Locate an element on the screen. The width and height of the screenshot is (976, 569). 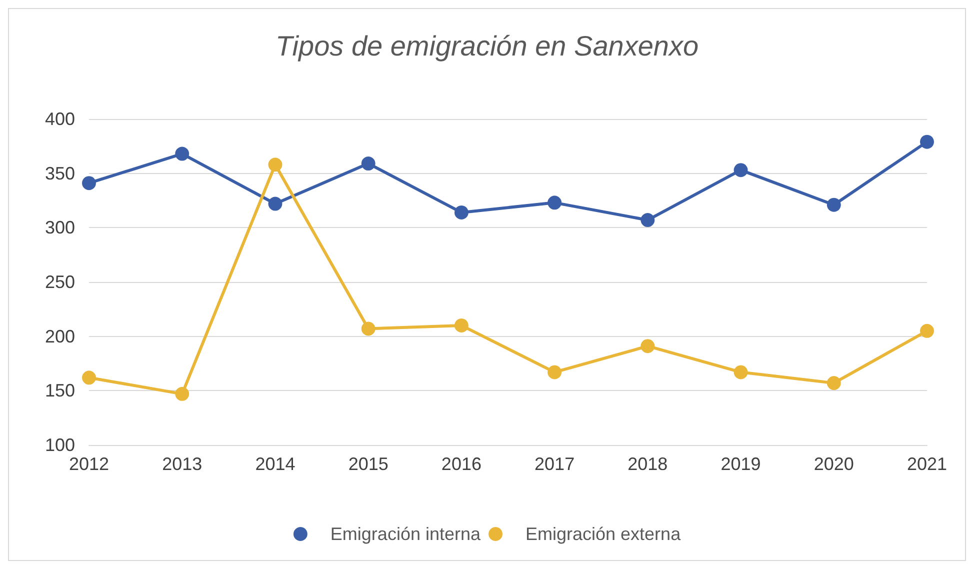
x-tick-label: 2016 is located at coordinates (461, 464).